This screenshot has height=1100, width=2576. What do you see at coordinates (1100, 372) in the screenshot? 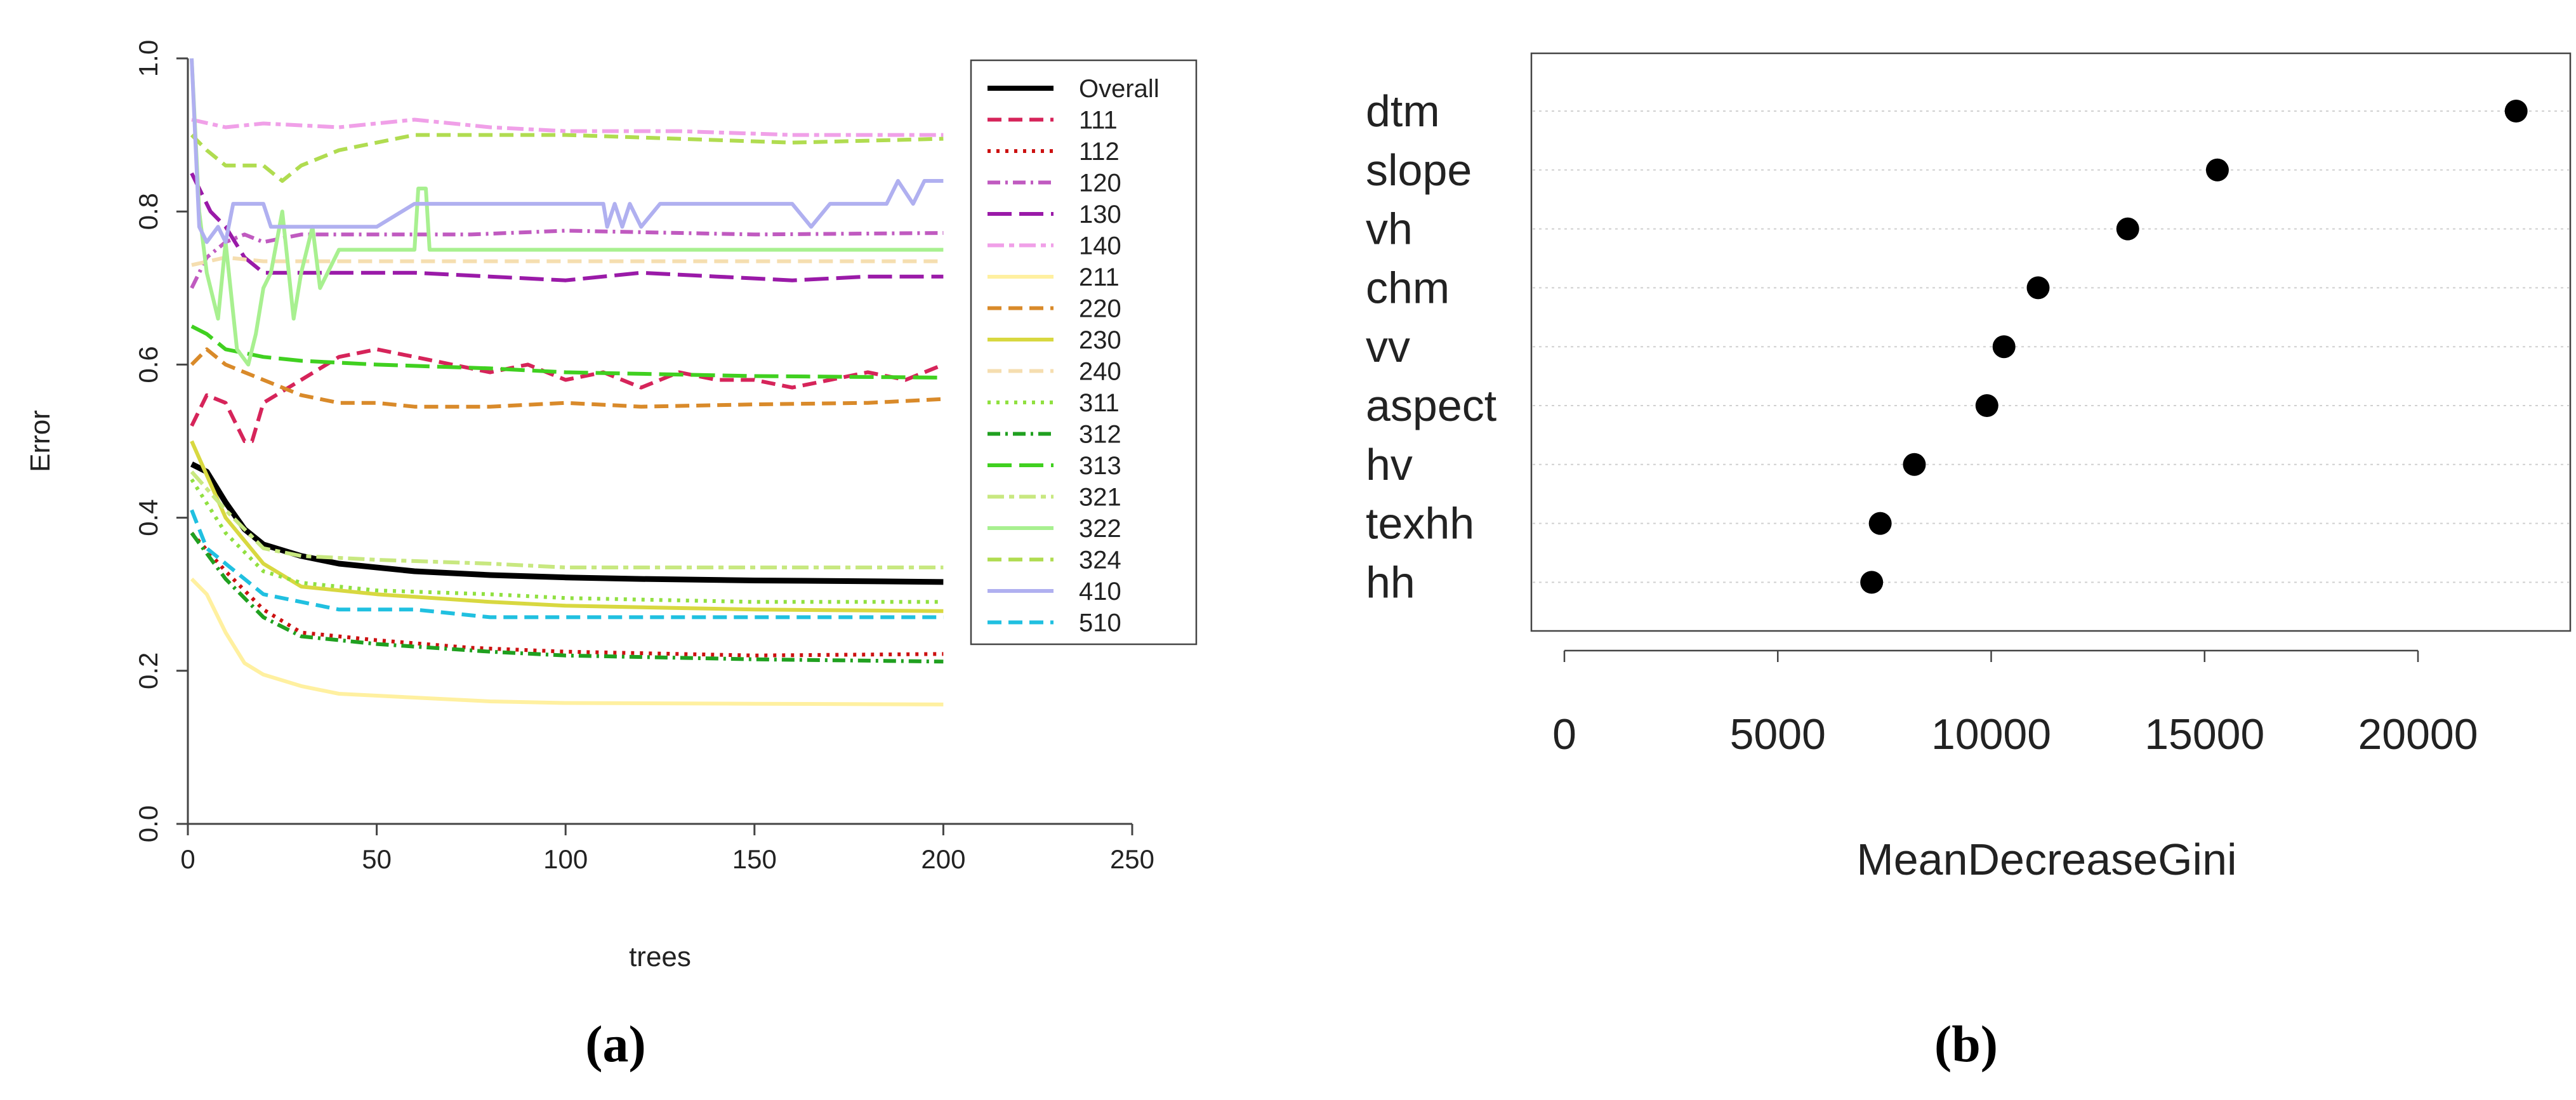
I see `legend-label-240: 240` at bounding box center [1100, 372].